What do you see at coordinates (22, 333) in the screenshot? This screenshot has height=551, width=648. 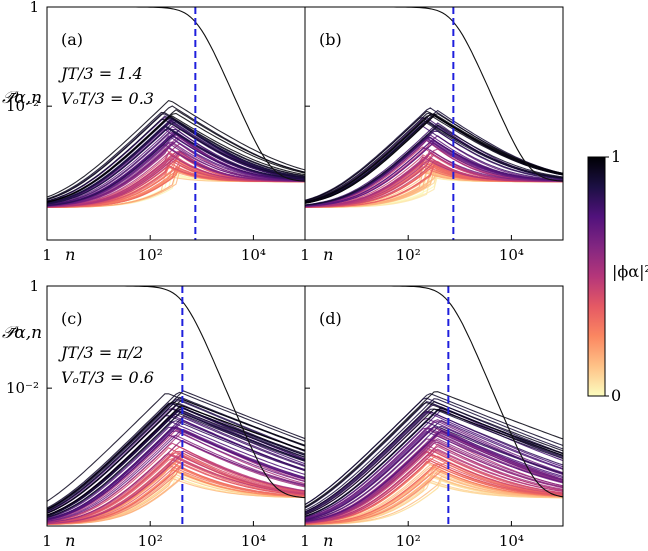 I see `y-axis-label-bottom: 𝒫̄α,n` at bounding box center [22, 333].